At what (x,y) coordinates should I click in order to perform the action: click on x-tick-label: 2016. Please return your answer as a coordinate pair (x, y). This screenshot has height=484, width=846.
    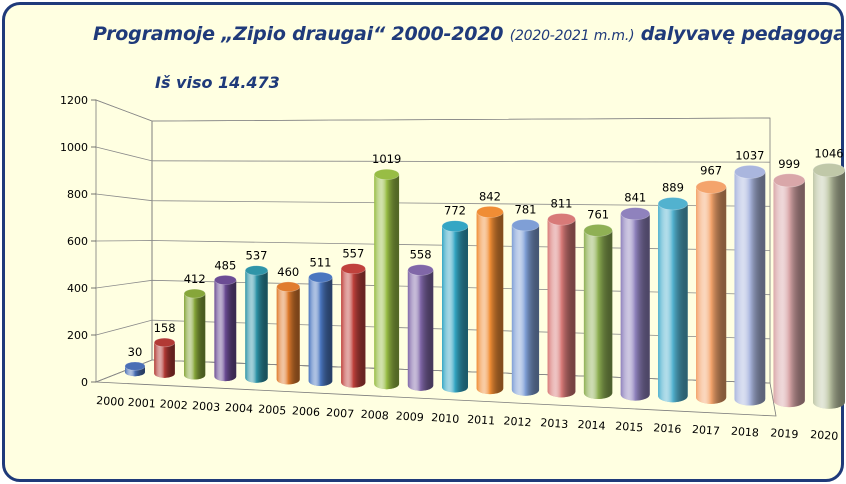
    Looking at the image, I should click on (667, 428).